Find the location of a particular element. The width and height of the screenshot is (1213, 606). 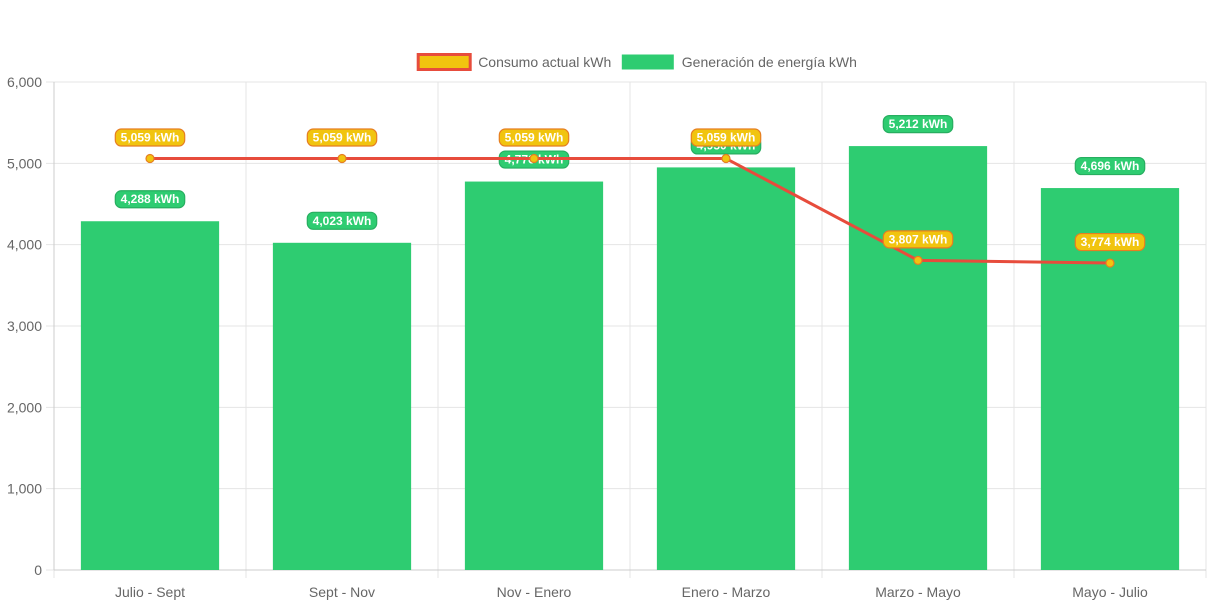

y-tick-label: 2,000 is located at coordinates (24, 407).